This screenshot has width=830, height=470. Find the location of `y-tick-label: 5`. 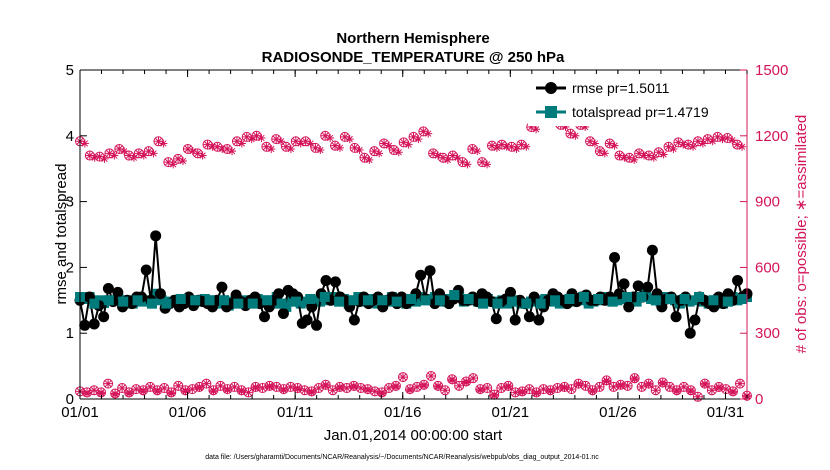

y-tick-label: 5 is located at coordinates (70, 70).